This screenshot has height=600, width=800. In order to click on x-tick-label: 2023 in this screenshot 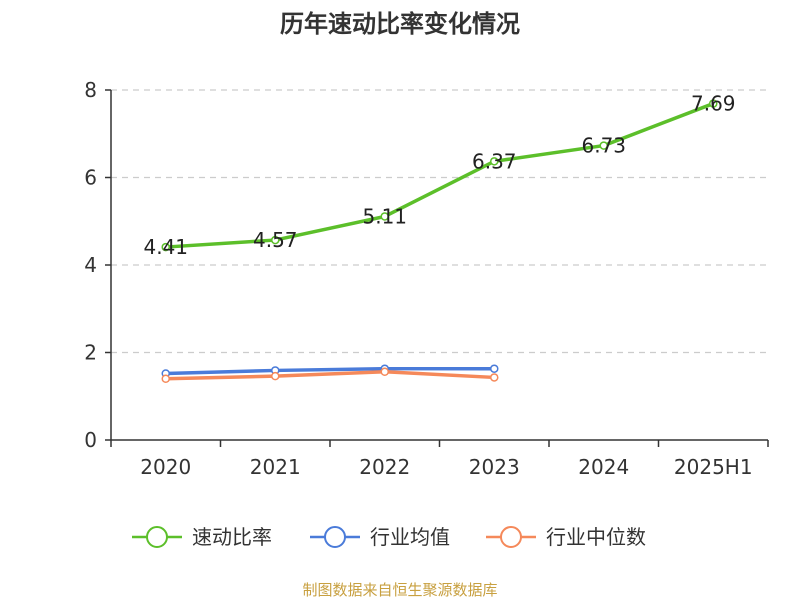, I will do `click(494, 467)`.